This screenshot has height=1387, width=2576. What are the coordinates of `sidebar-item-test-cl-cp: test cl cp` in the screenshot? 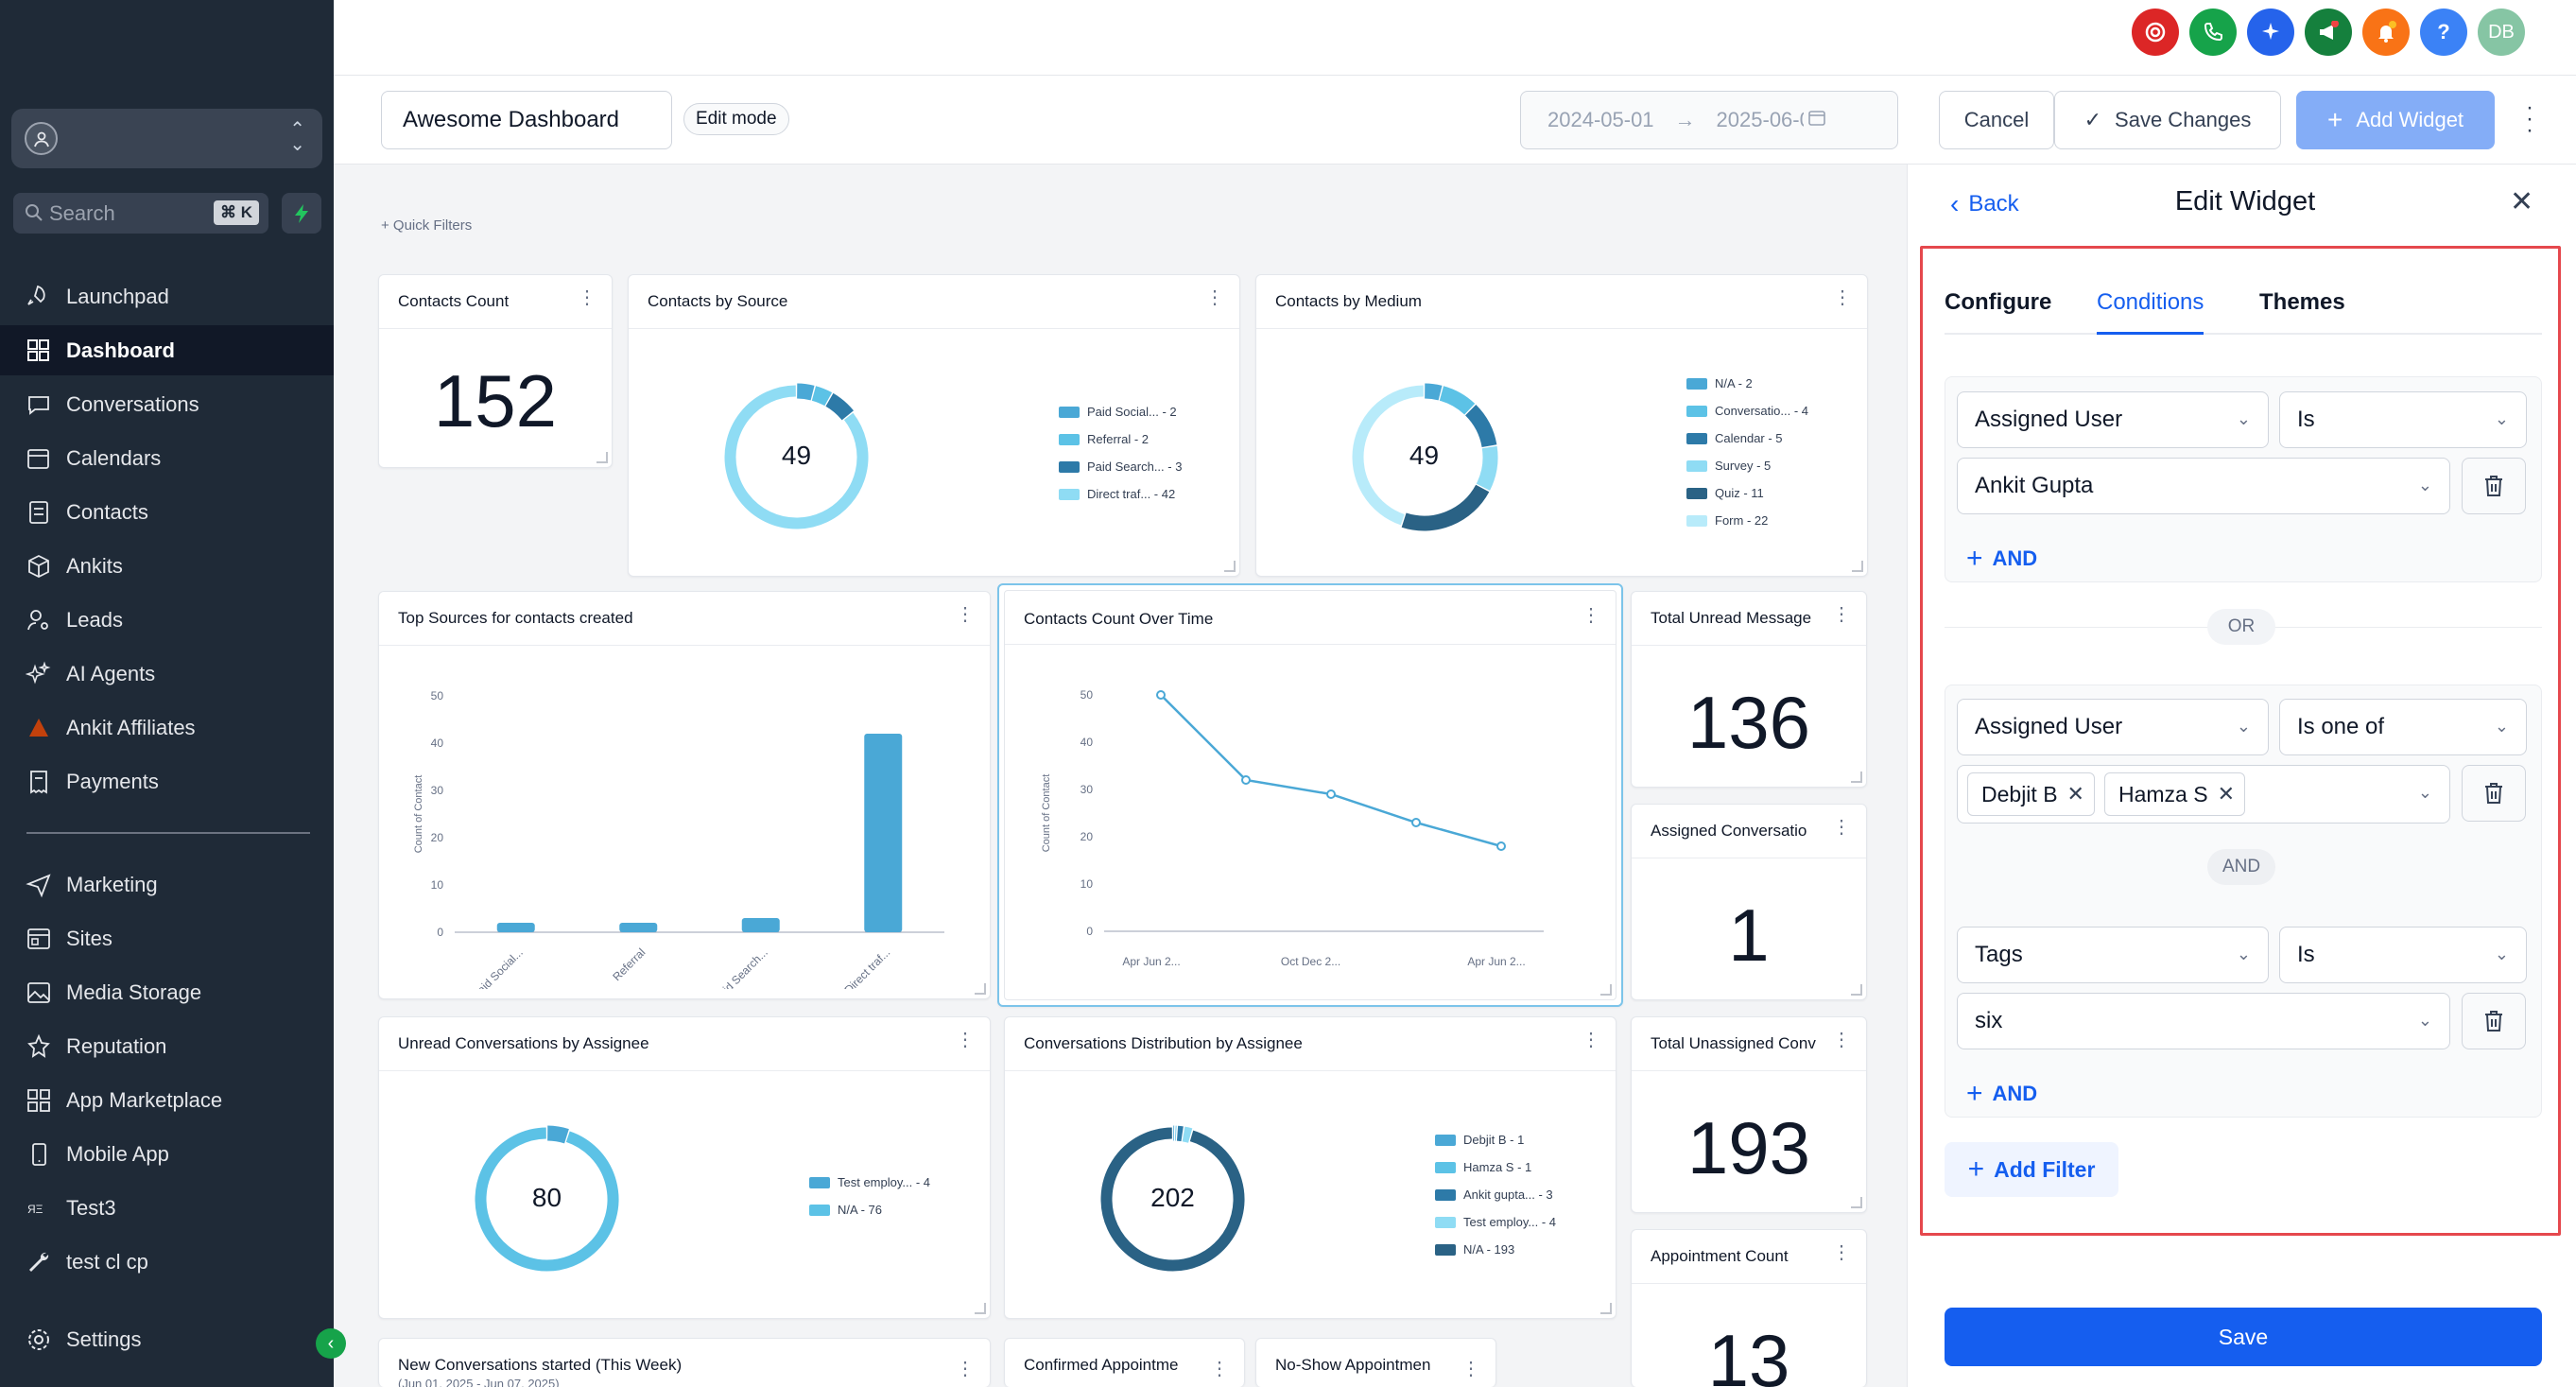 It's located at (167, 1262).